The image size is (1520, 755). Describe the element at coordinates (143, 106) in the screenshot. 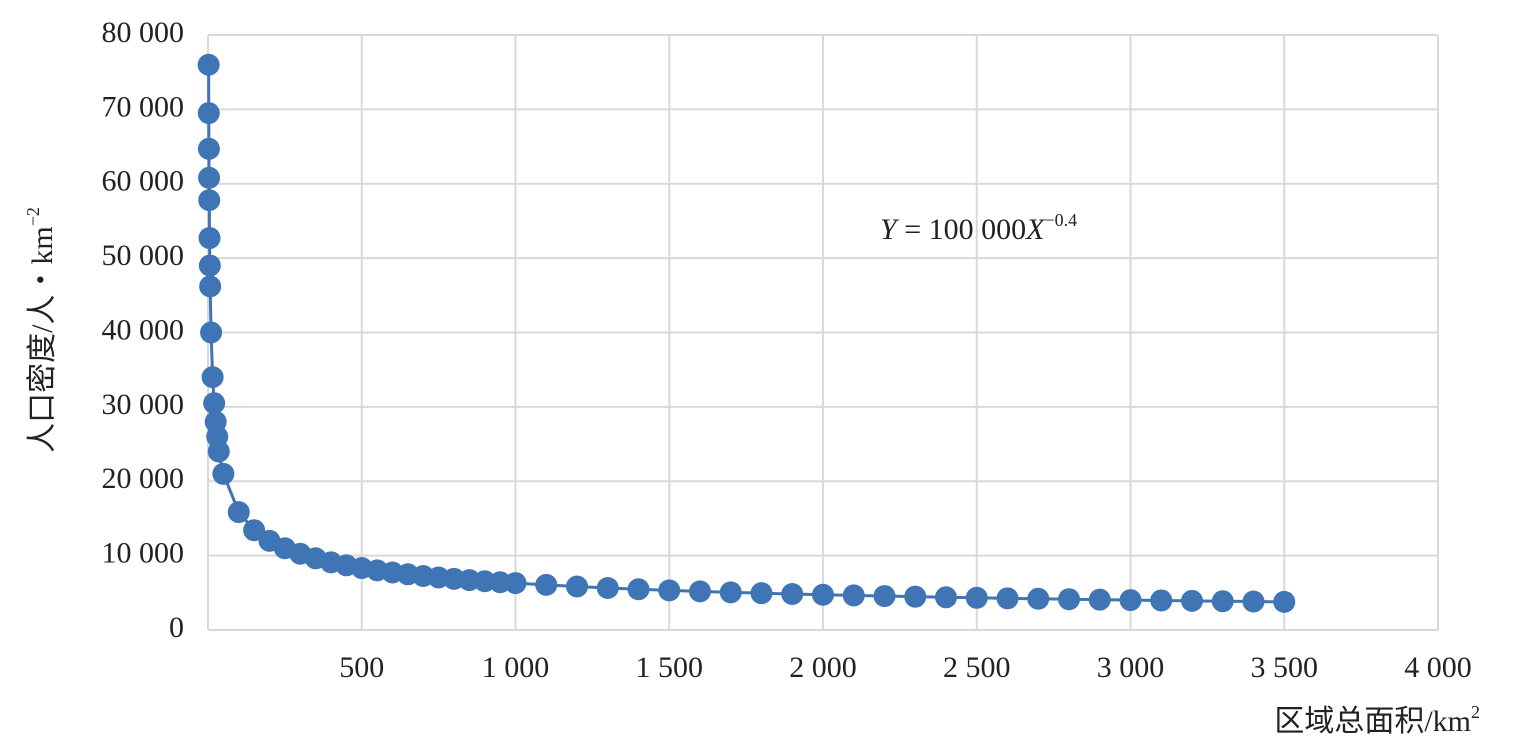

I see `y-tick-label: 70 000` at that location.